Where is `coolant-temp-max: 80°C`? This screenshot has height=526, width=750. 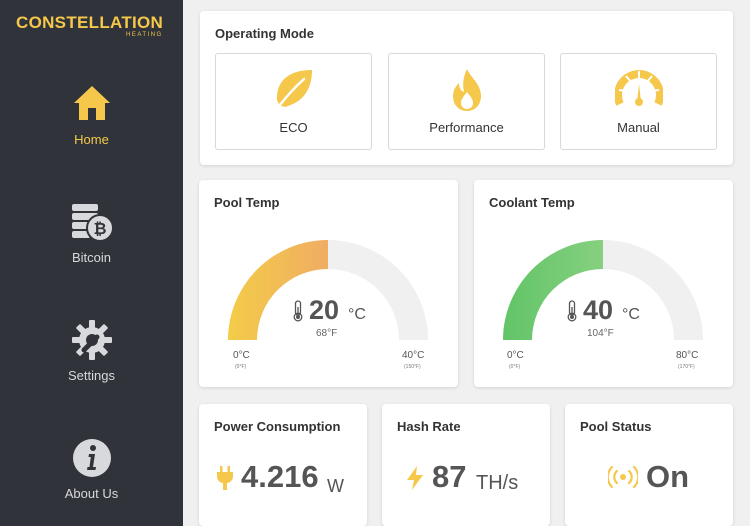 coolant-temp-max: 80°C is located at coordinates (687, 355).